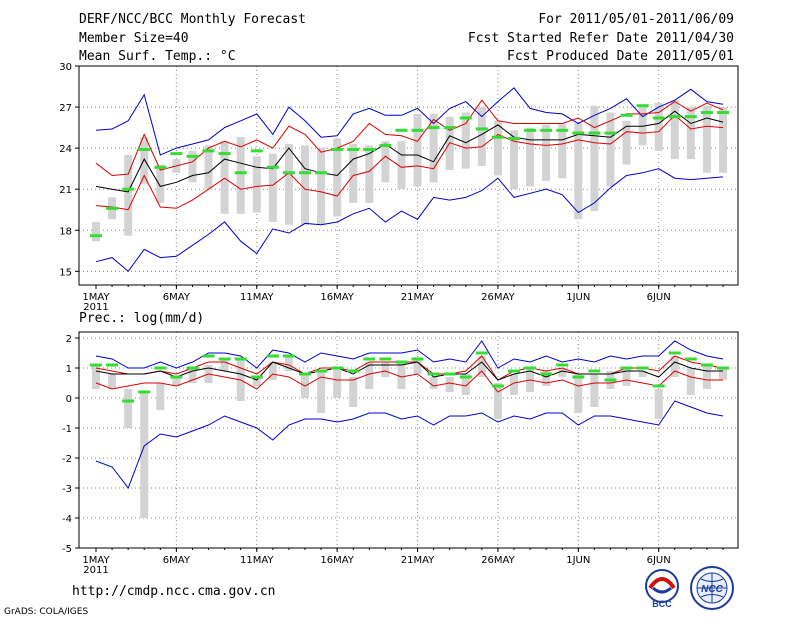  What do you see at coordinates (177, 297) in the screenshot?
I see `x-tick-label: 6MAY` at bounding box center [177, 297].